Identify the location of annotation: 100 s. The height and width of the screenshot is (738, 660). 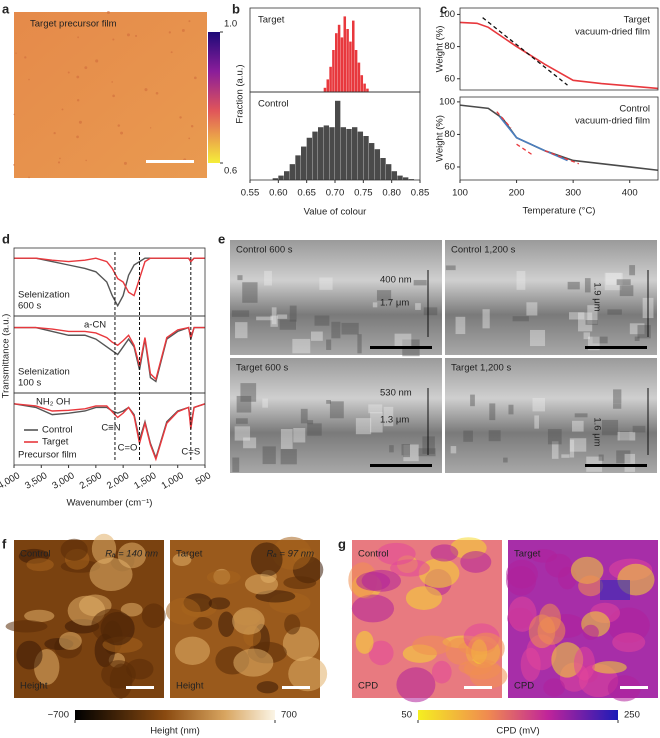
(29, 383).